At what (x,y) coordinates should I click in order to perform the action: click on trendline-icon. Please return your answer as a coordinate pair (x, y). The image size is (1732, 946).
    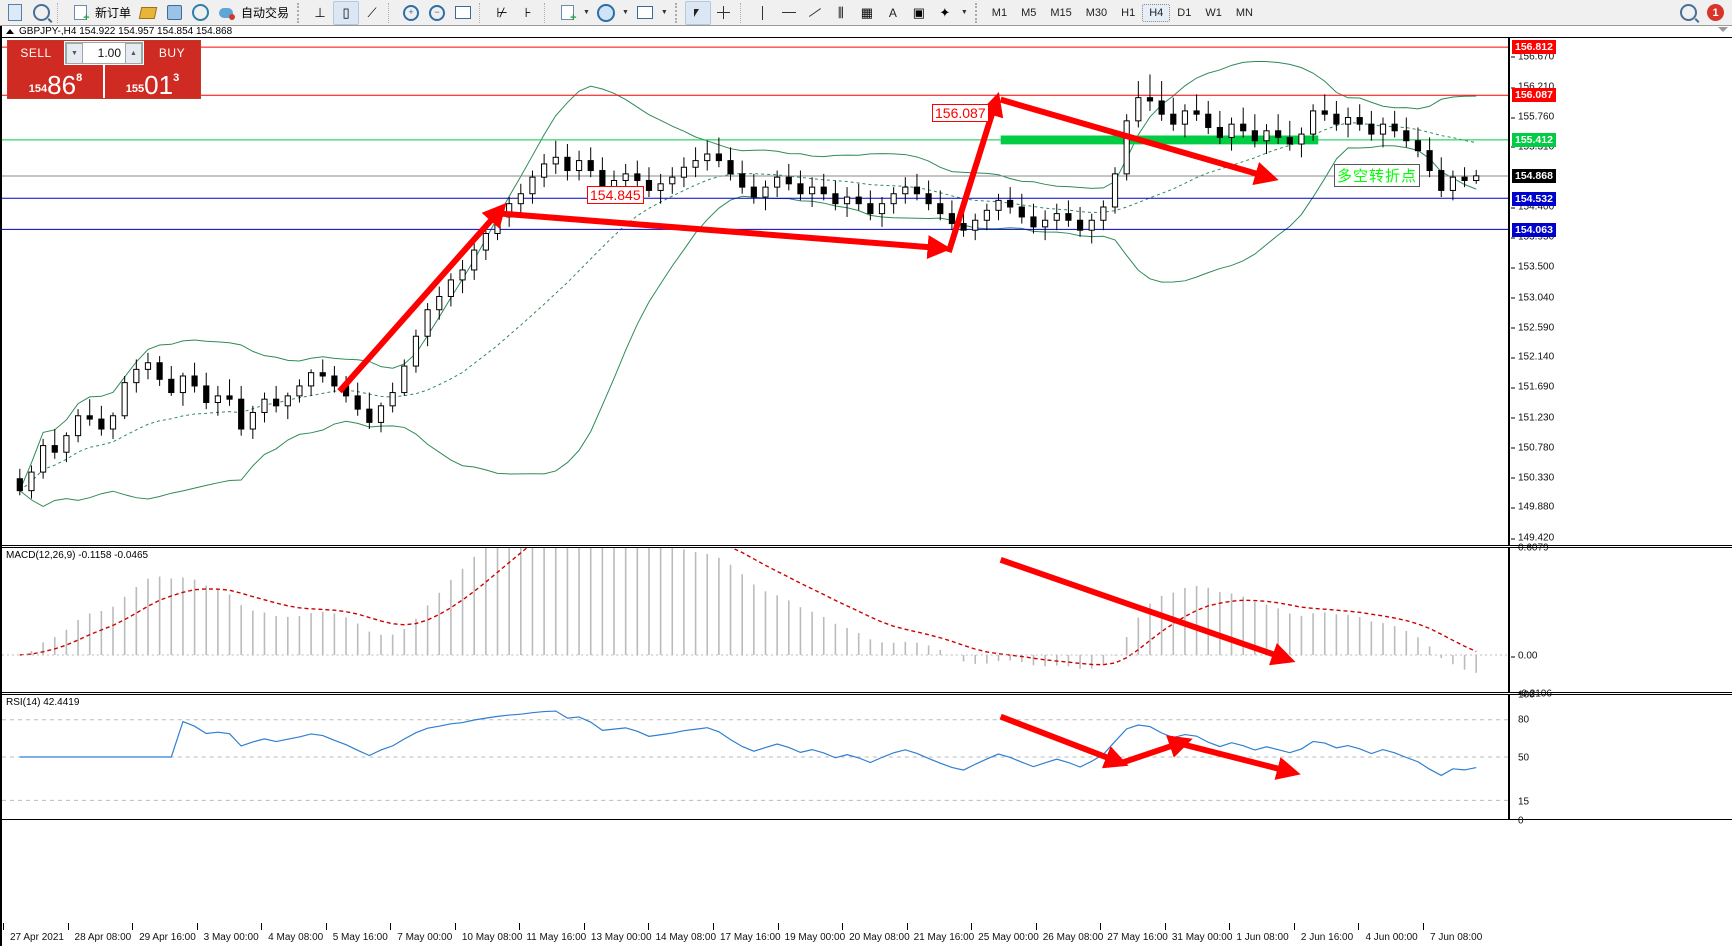
    Looking at the image, I should click on (815, 13).